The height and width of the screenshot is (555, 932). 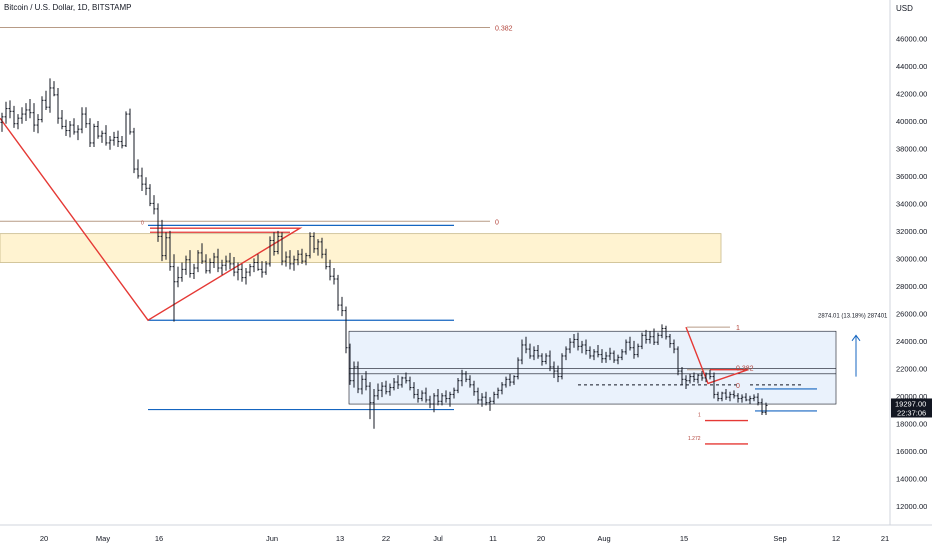 I want to click on last-price-label: 19297.00, so click(x=910, y=403).